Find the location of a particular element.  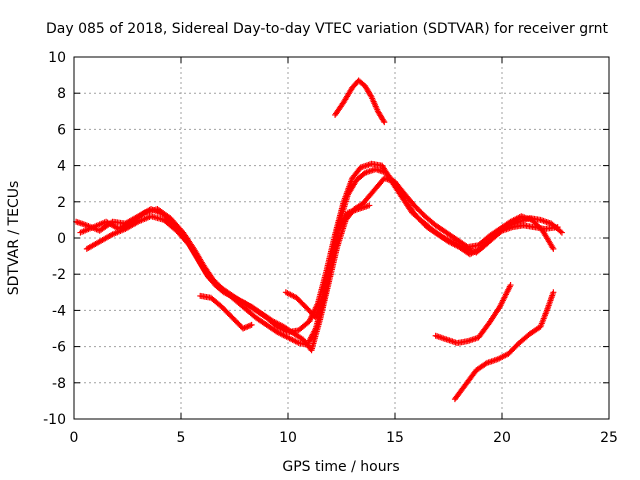

x-tick-label: 15 is located at coordinates (395, 438).